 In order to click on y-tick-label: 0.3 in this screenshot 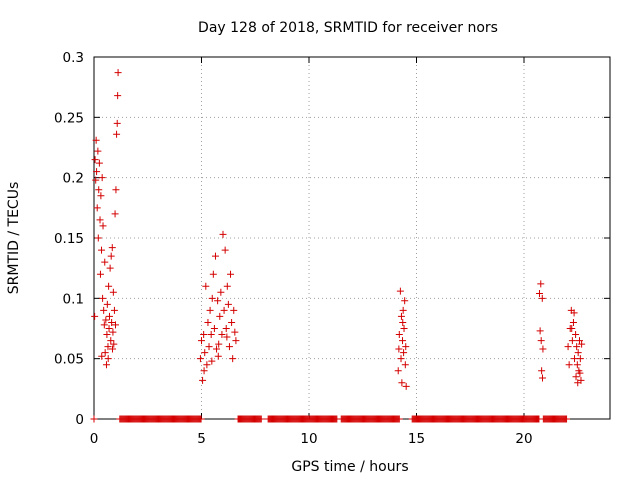, I will do `click(73, 58)`.